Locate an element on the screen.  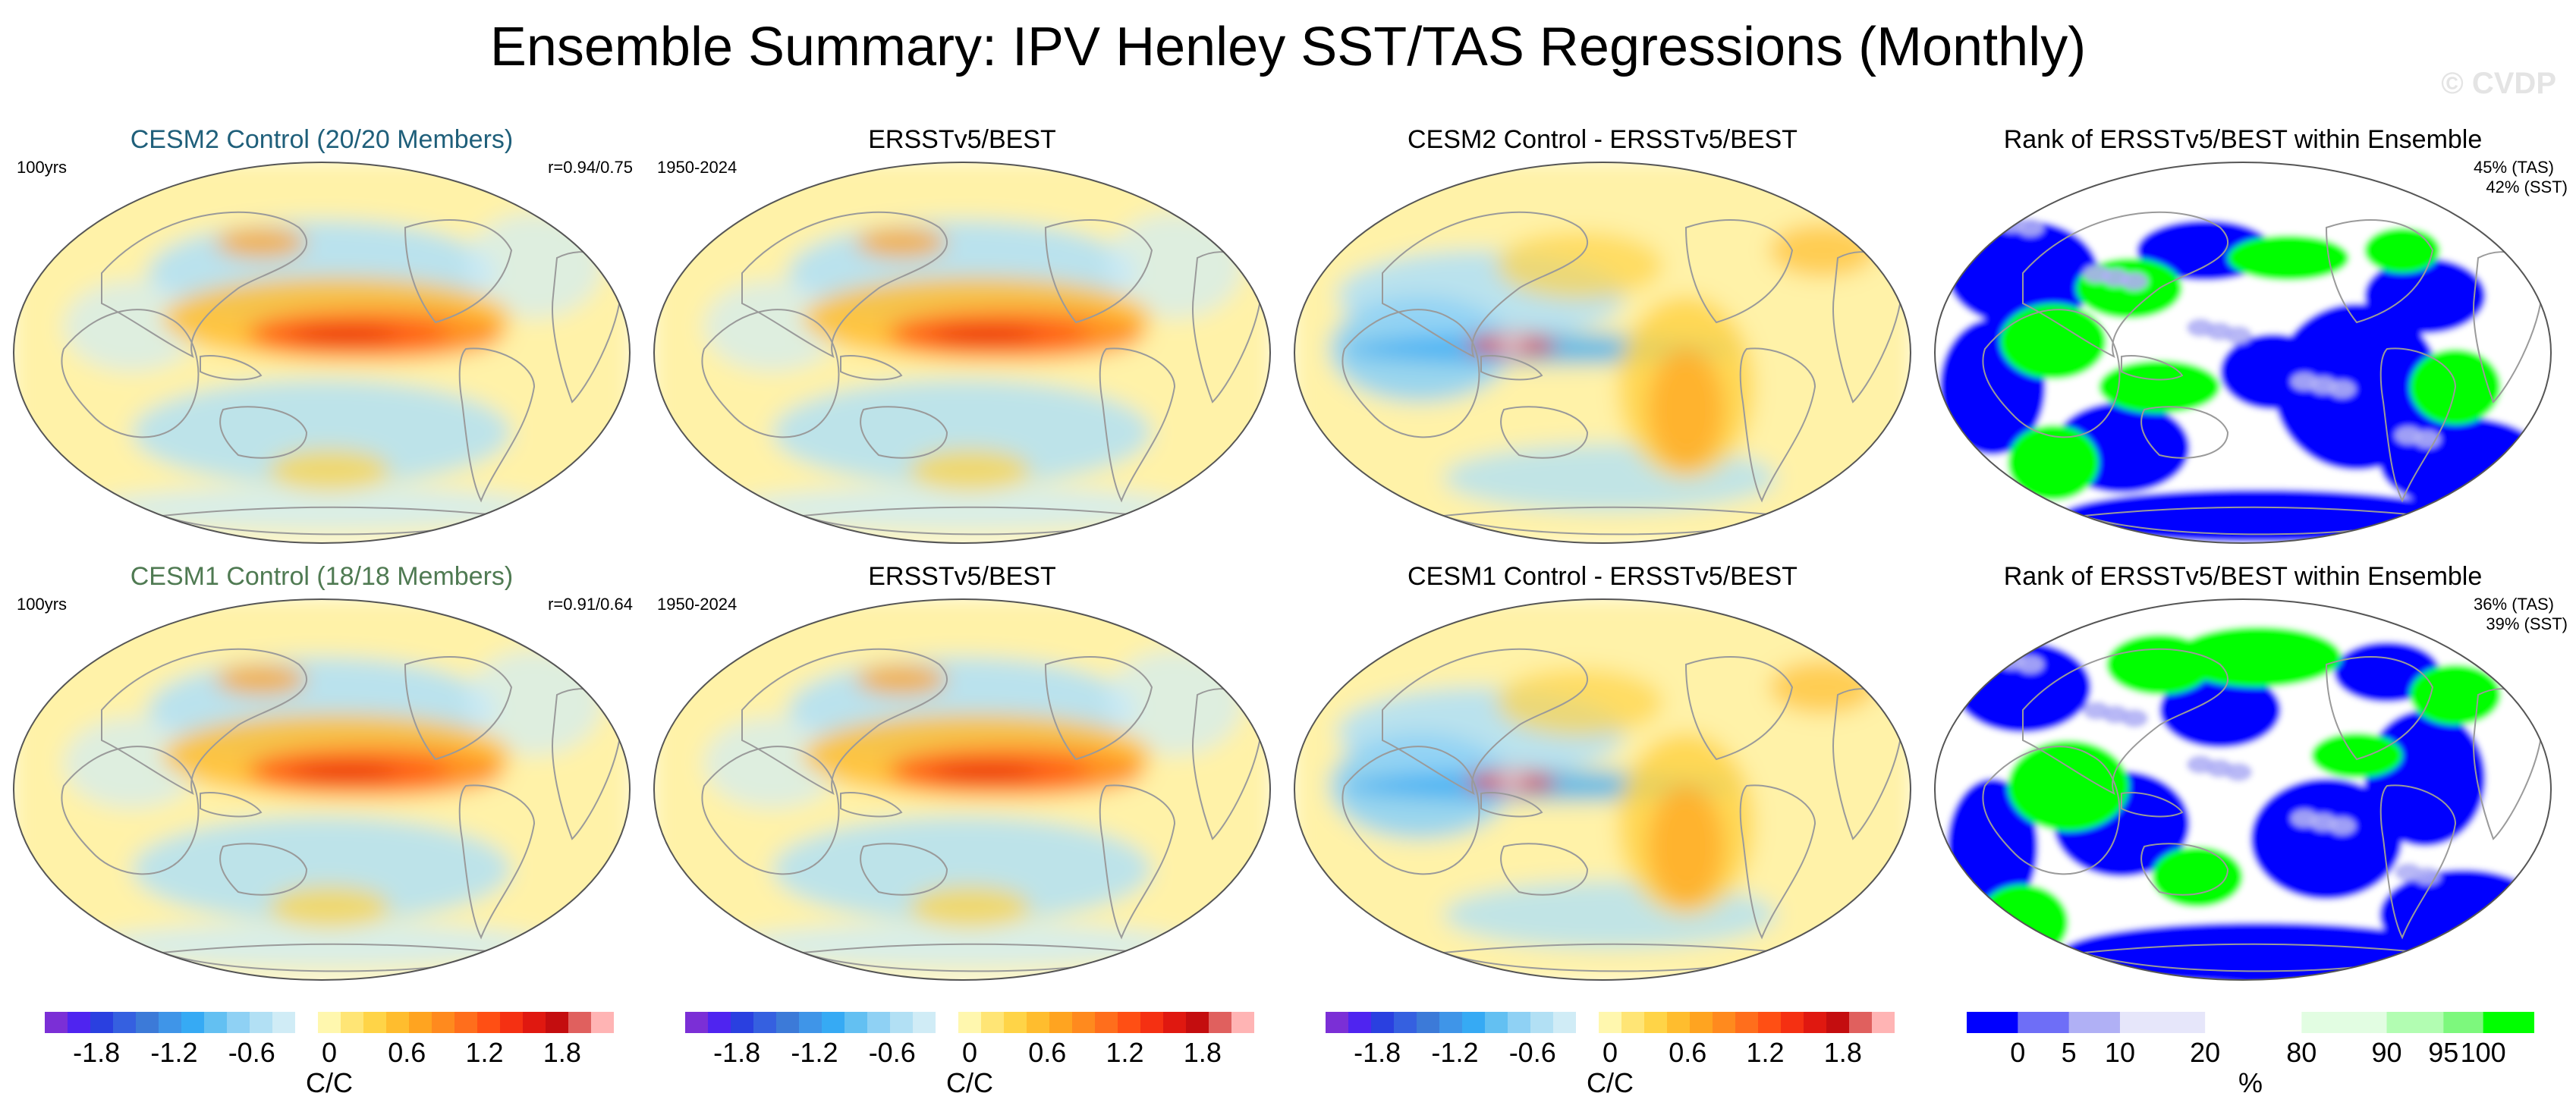
colorbar-tick-label: 0.6 is located at coordinates (1047, 1052).